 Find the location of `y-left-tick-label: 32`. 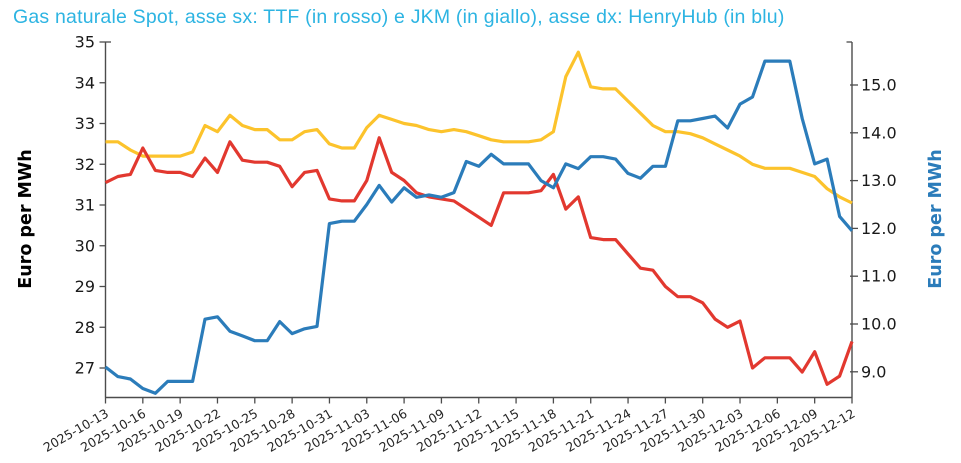

y-left-tick-label: 32 is located at coordinates (85, 164).